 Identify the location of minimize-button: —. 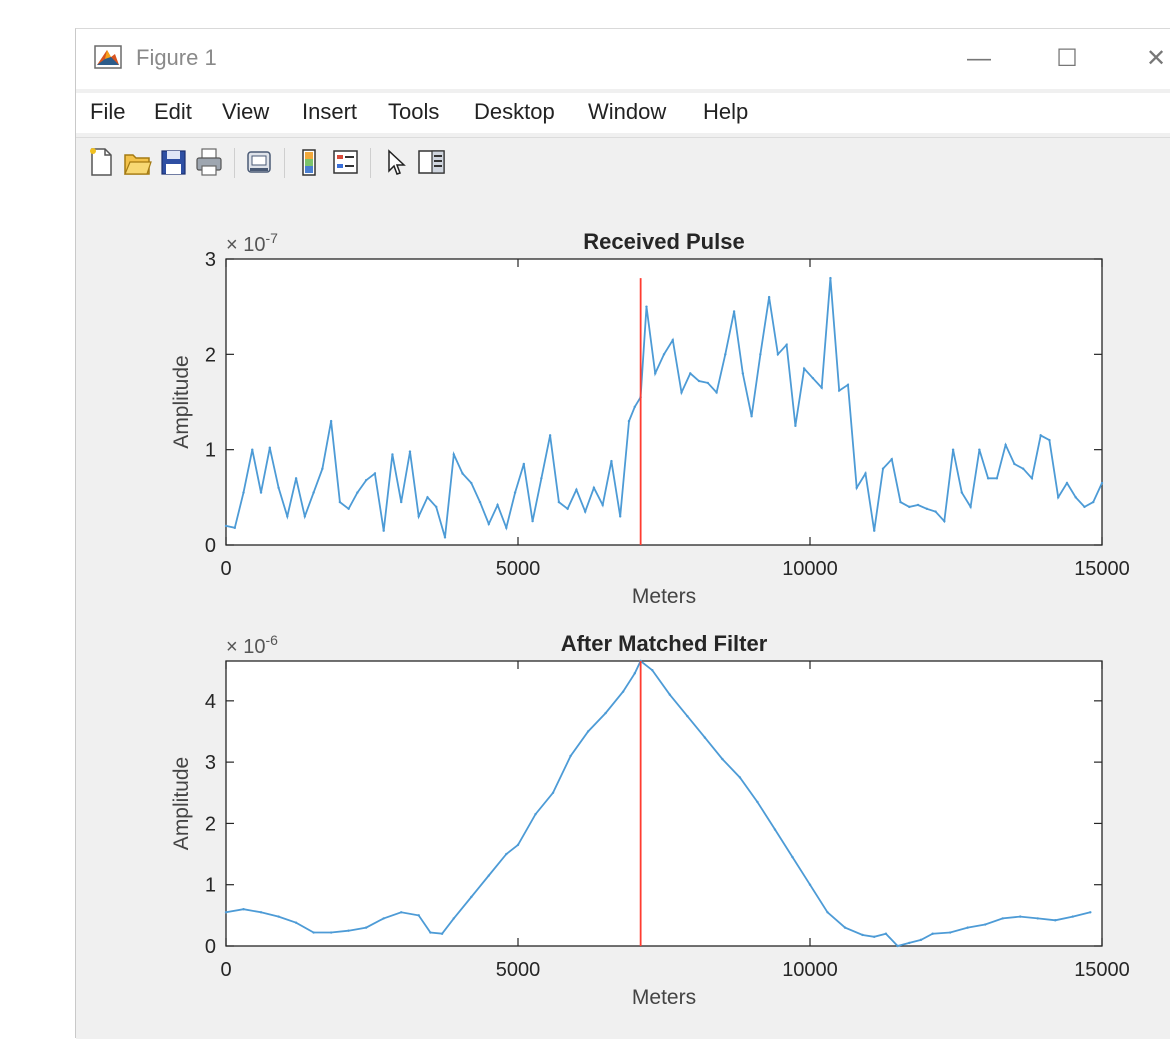
(979, 58).